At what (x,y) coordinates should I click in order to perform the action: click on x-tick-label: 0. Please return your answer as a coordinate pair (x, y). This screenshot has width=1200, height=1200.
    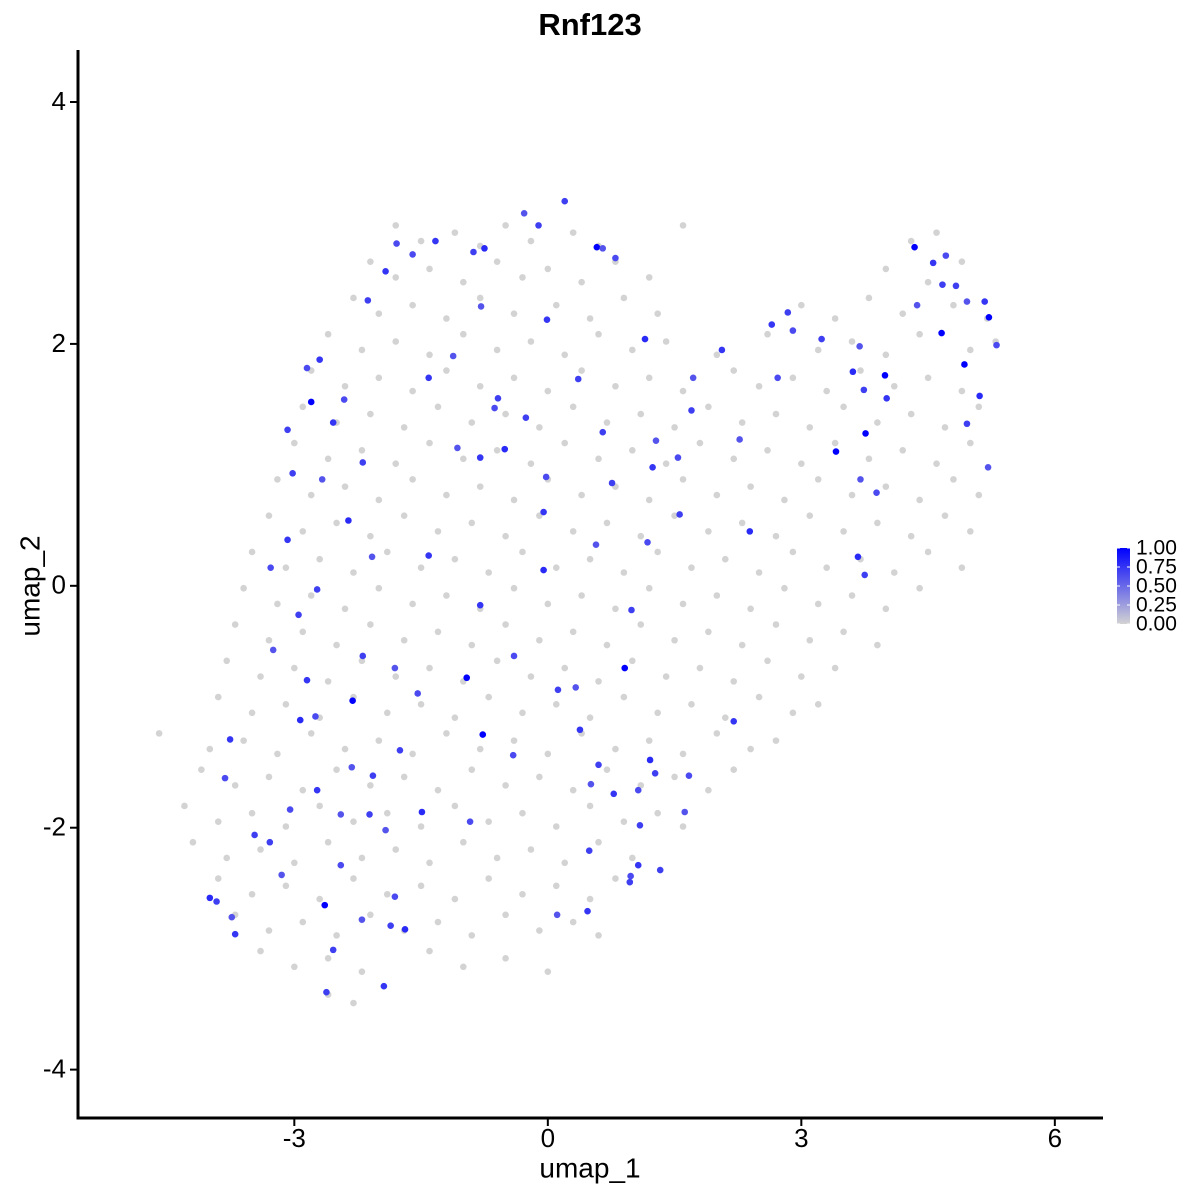
    Looking at the image, I should click on (548, 1138).